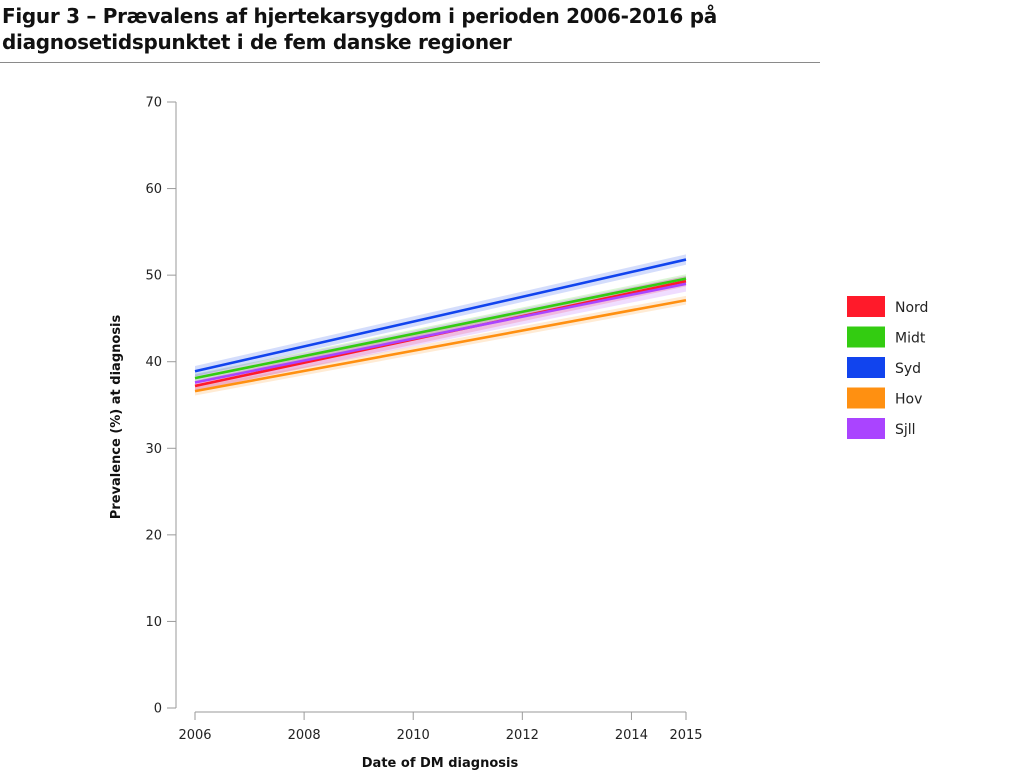  I want to click on legend-swatch-syd, so click(866, 367).